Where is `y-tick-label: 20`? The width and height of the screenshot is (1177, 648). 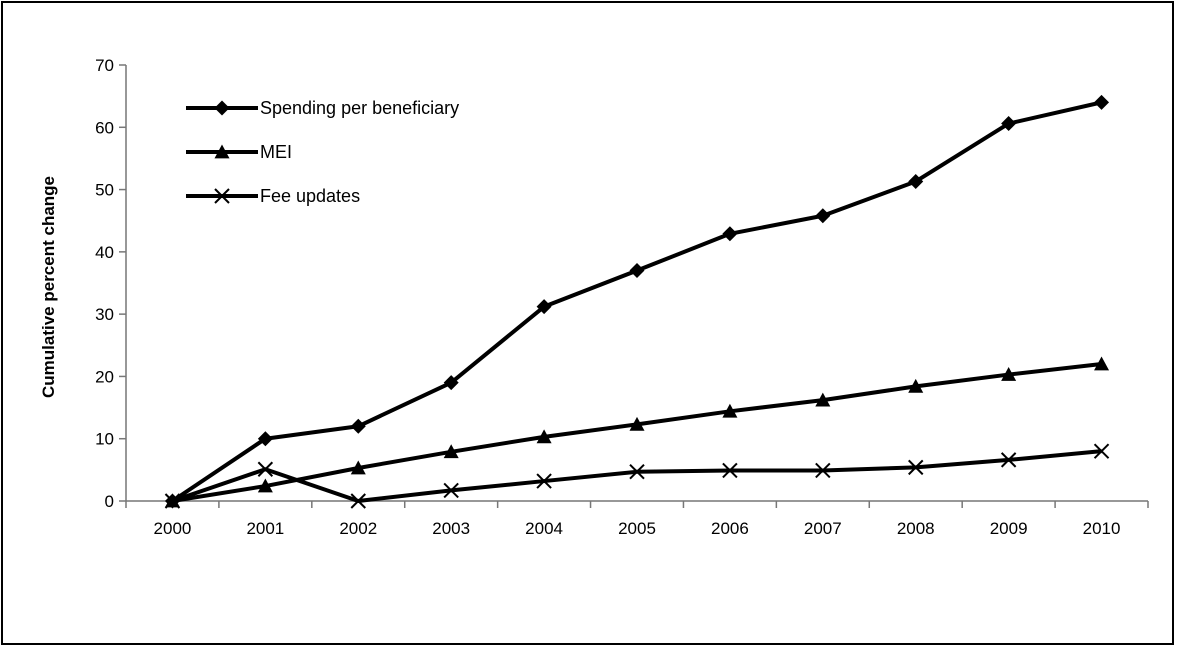 y-tick-label: 20 is located at coordinates (104, 376).